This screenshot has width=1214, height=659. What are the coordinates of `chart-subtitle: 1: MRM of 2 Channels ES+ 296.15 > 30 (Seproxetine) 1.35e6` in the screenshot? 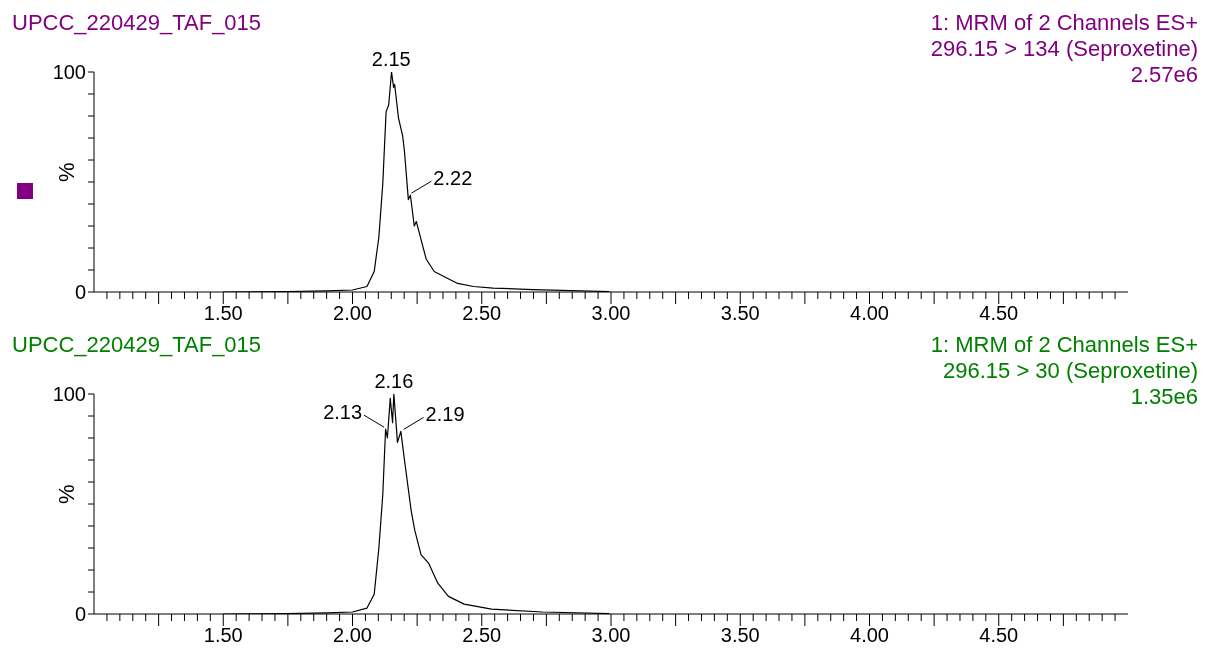 It's located at (1064, 371).